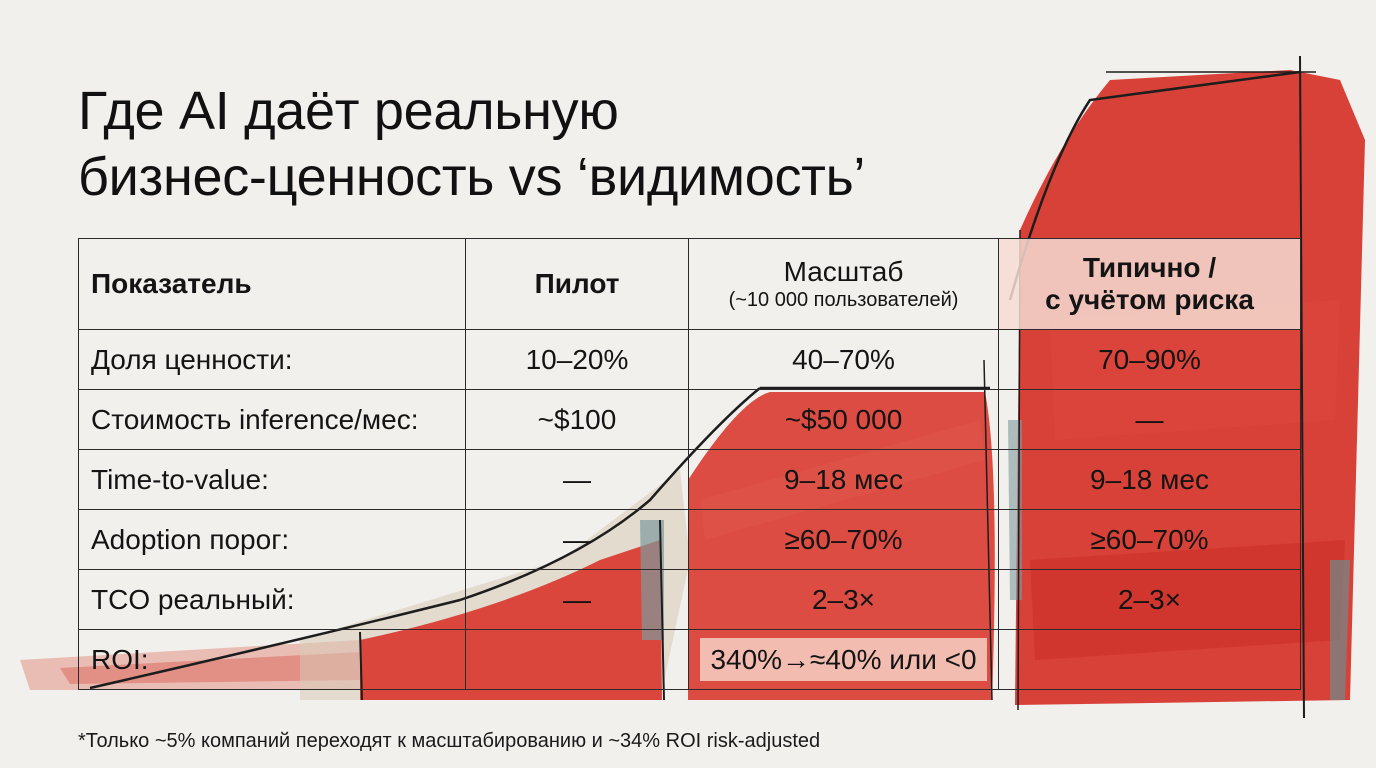 This screenshot has width=1376, height=768. I want to click on cell-scale: 340%→≈40% или <0, so click(843, 659).